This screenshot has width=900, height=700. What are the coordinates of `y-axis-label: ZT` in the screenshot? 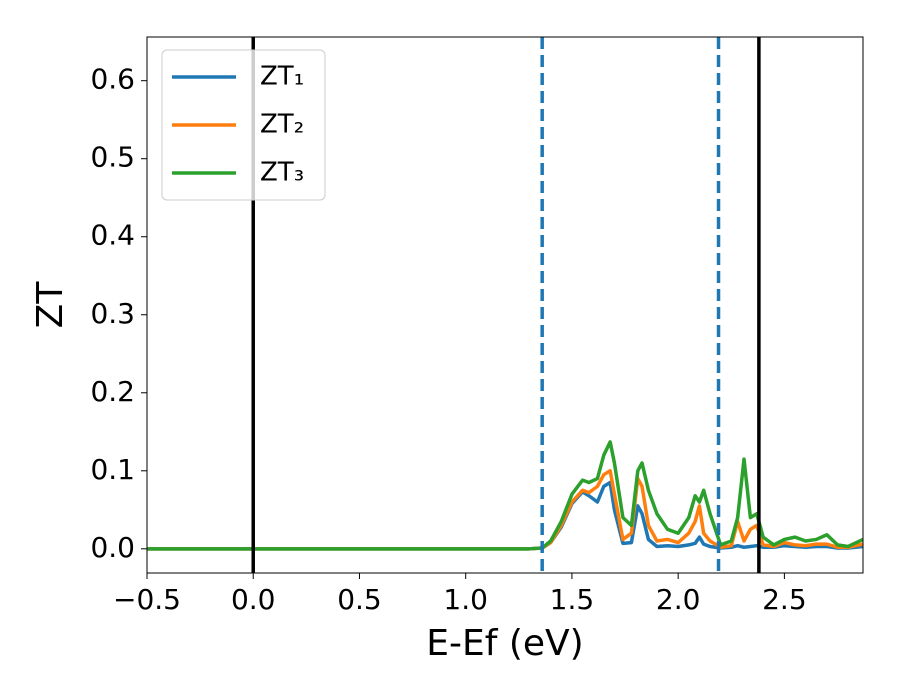 It's located at (50, 305).